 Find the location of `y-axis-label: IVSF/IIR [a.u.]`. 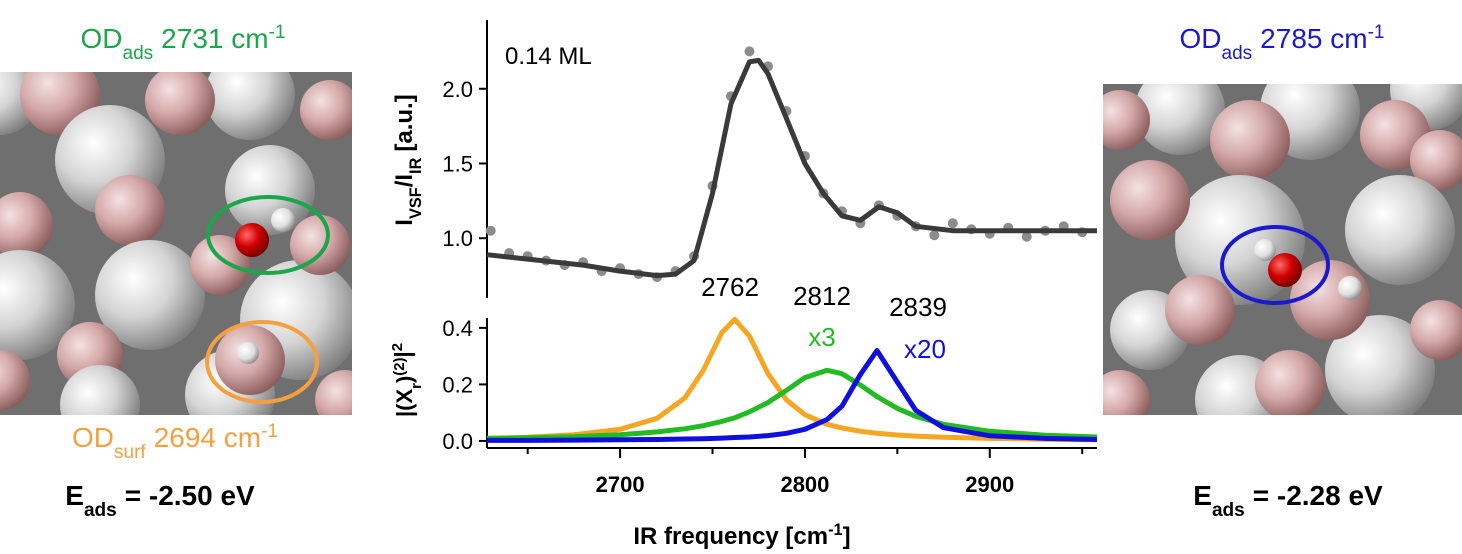

y-axis-label: IVSF/IIR [a.u.] is located at coordinates (408, 159).